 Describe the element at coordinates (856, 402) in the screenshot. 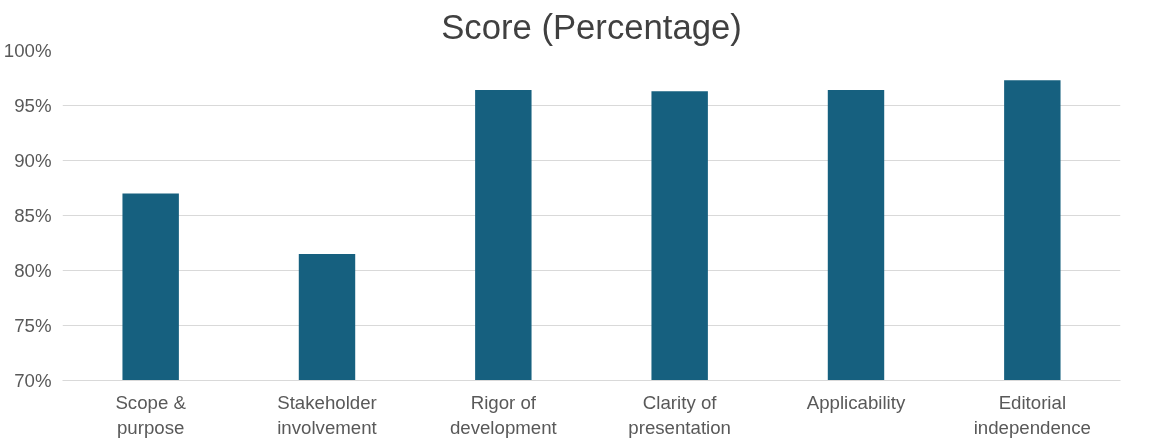

I see `x-tick-label: Applicability` at that location.